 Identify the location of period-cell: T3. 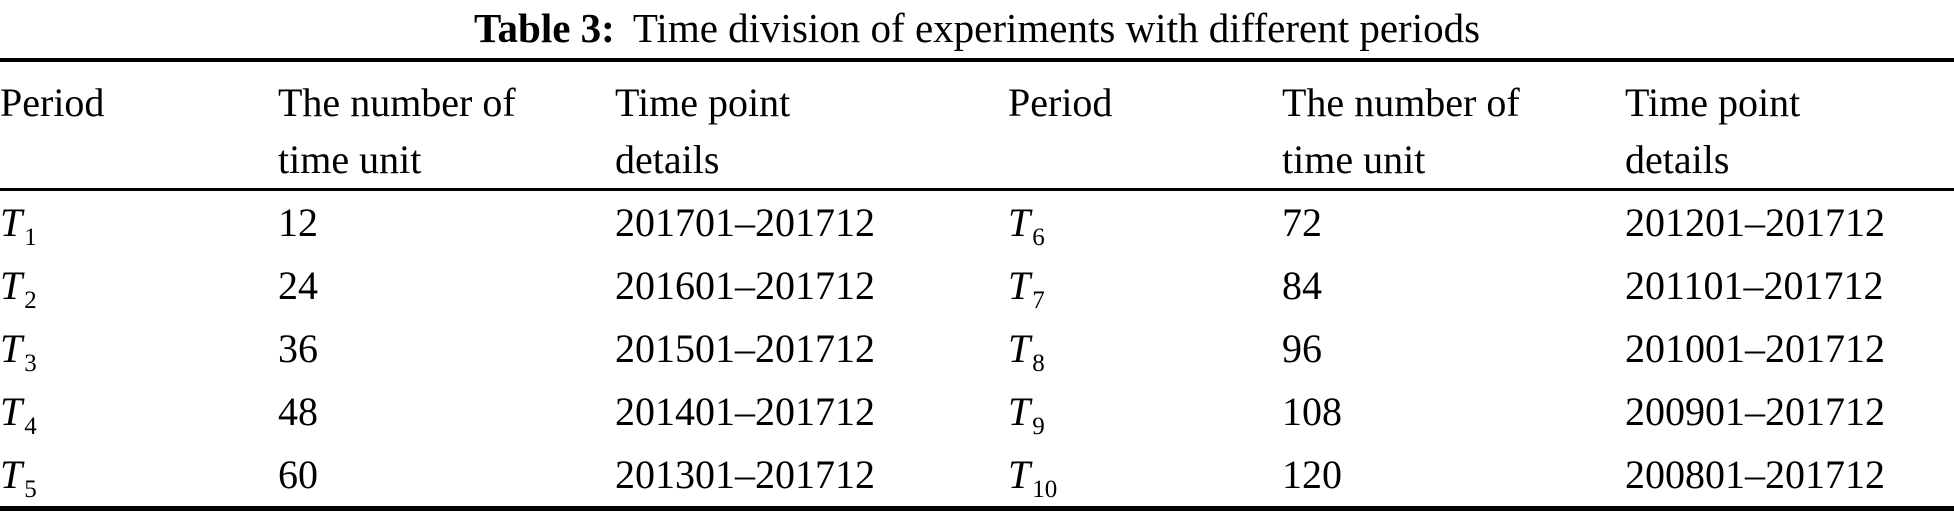
(139, 348).